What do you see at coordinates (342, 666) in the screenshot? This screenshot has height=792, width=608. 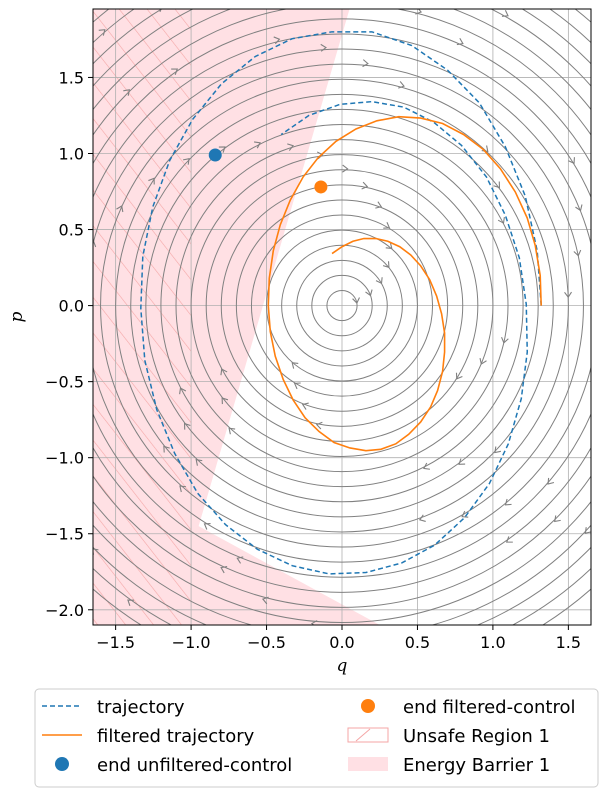 I see `x-axis-label: q` at bounding box center [342, 666].